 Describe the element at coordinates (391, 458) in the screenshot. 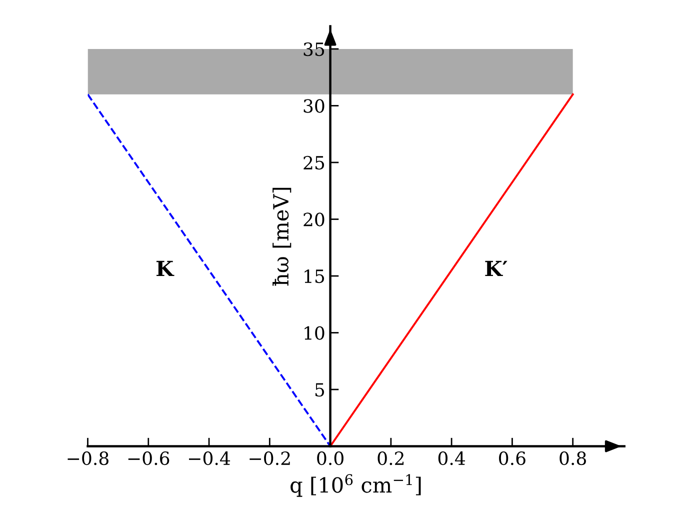

I see `x-tick-label: 0.2` at that location.